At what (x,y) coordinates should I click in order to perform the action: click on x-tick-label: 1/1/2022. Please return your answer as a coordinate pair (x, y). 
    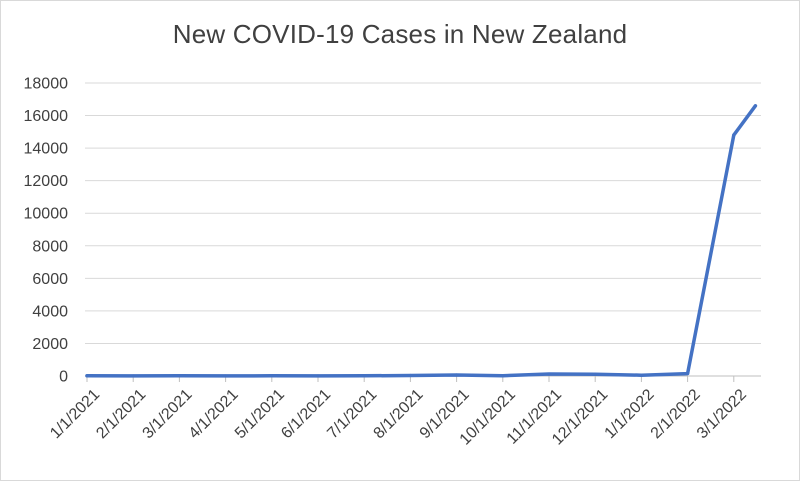
    Looking at the image, I should click on (630, 414).